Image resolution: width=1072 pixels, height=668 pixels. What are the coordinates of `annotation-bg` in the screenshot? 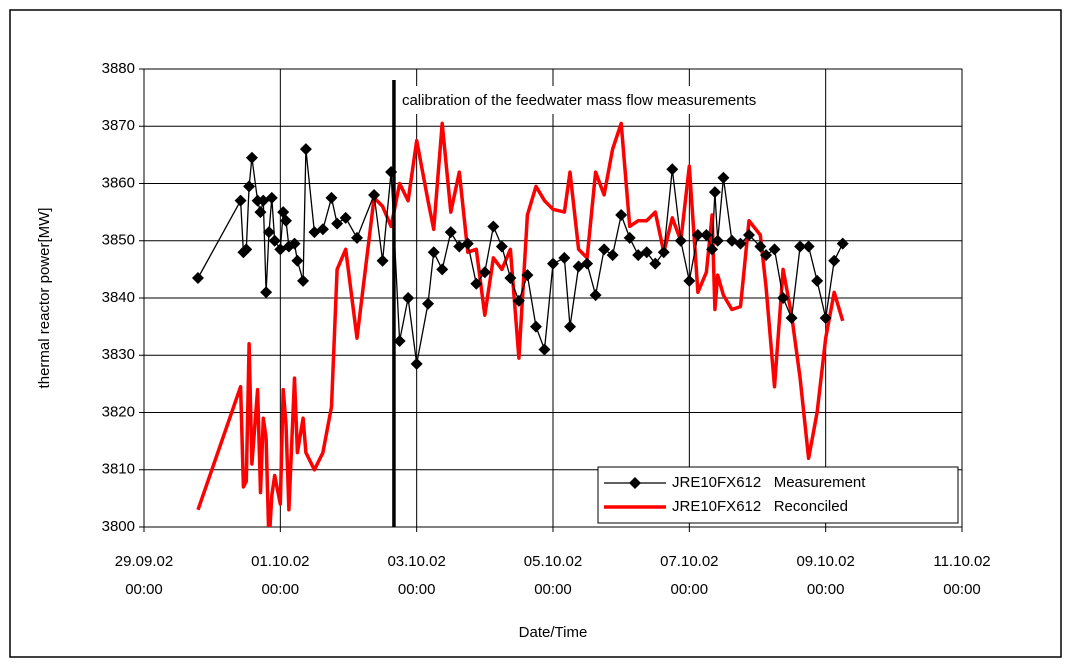 It's located at (569, 100).